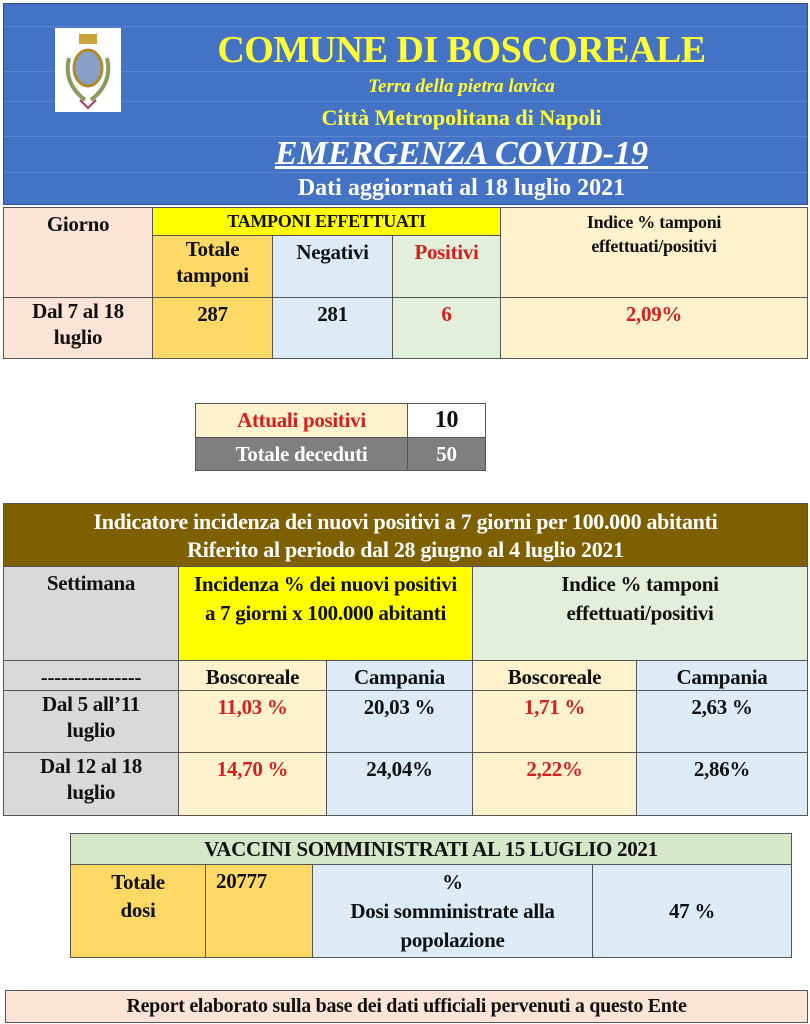 This screenshot has height=1024, width=810. I want to click on week-1-label: Dal 5 all’11 luglio, so click(91, 721).